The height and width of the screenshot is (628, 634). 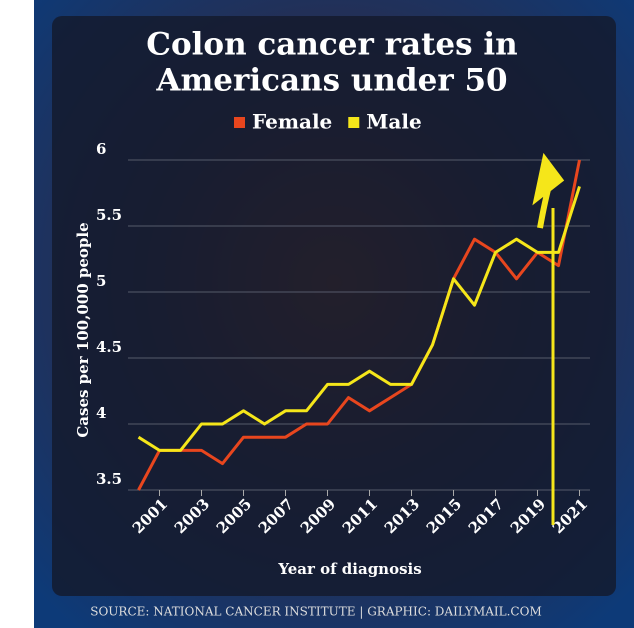 What do you see at coordinates (101, 281) in the screenshot?
I see `y-tick-label: 5` at bounding box center [101, 281].